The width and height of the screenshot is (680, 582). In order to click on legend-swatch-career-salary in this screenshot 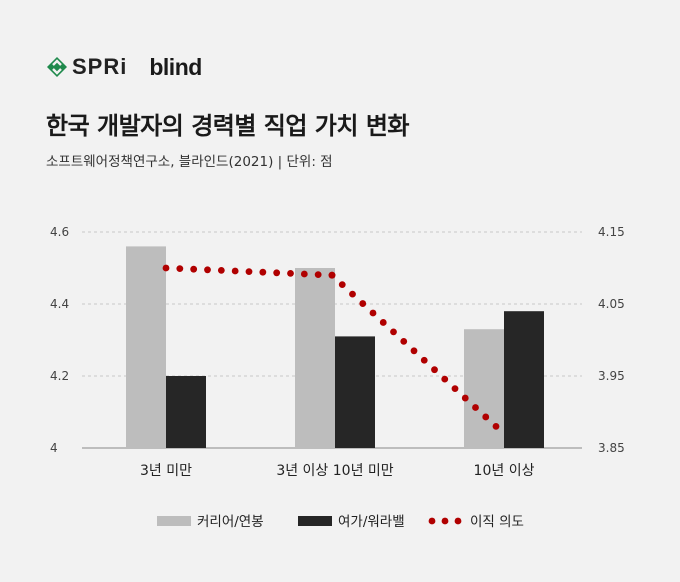, I will do `click(174, 521)`.